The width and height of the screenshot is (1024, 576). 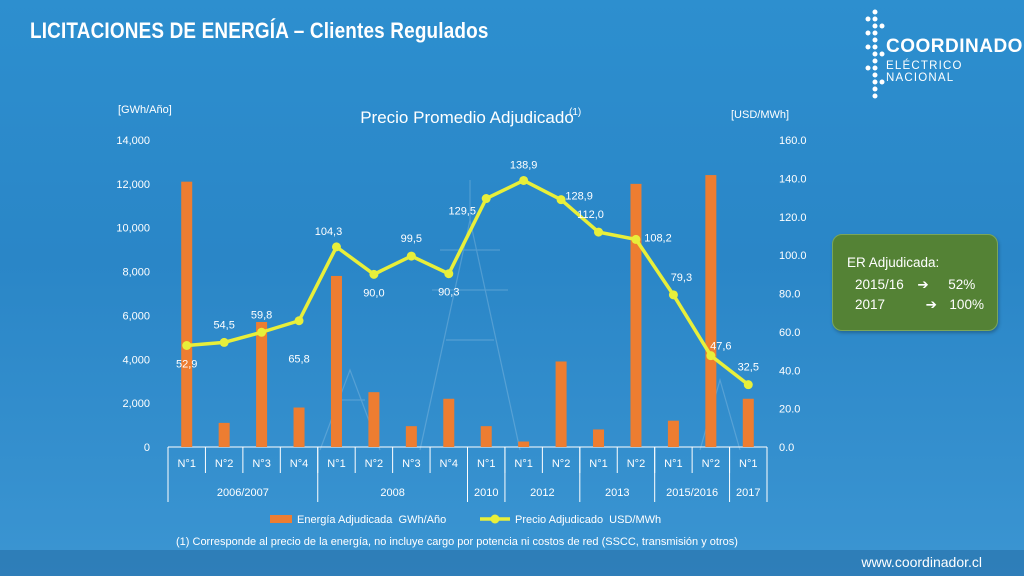 I want to click on legend-label-price: Precio Adjudicado USD/MWh, so click(x=588, y=520).